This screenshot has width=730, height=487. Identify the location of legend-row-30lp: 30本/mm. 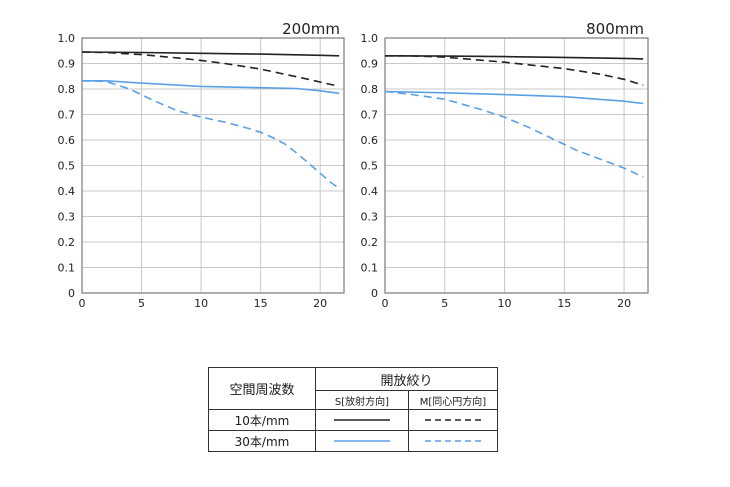
(262, 441).